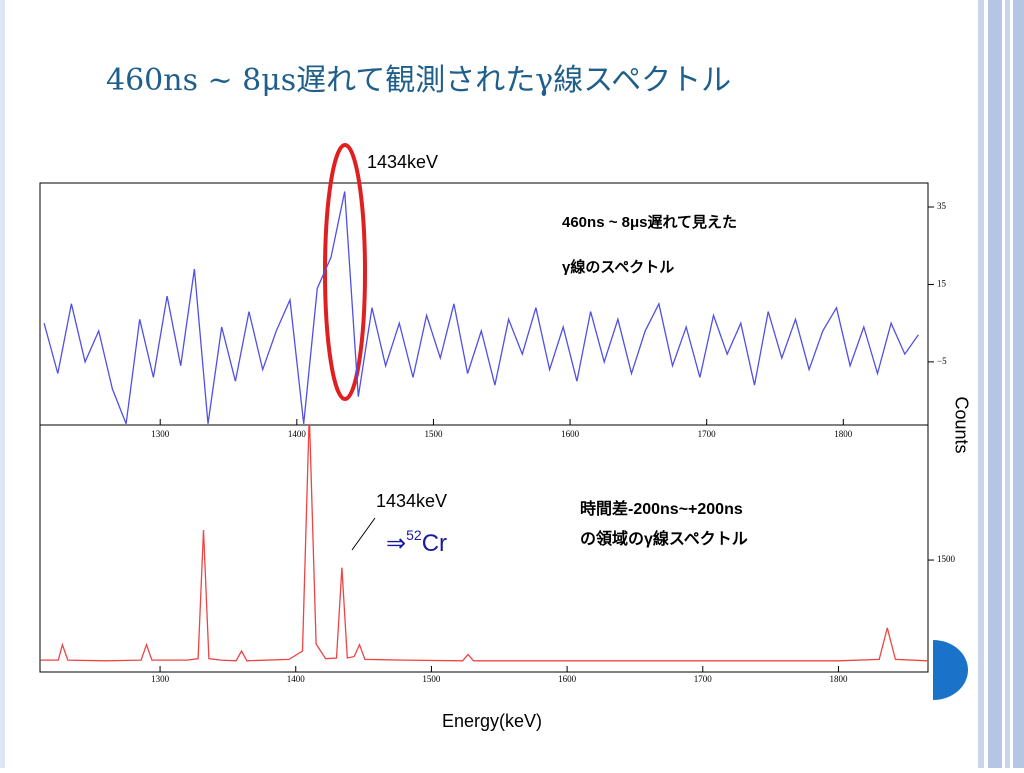 This screenshot has height=773, width=1024. Describe the element at coordinates (434, 543) in the screenshot. I see `element: Cr` at that location.